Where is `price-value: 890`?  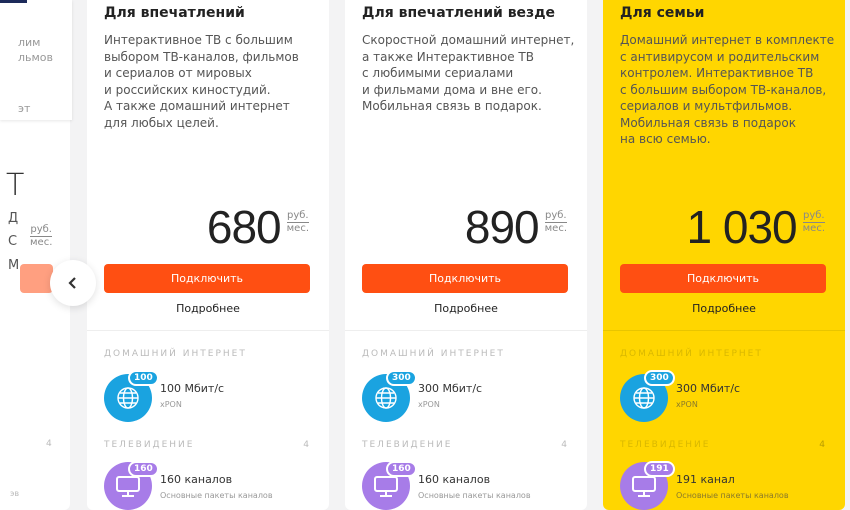 price-value: 890 is located at coordinates (502, 227).